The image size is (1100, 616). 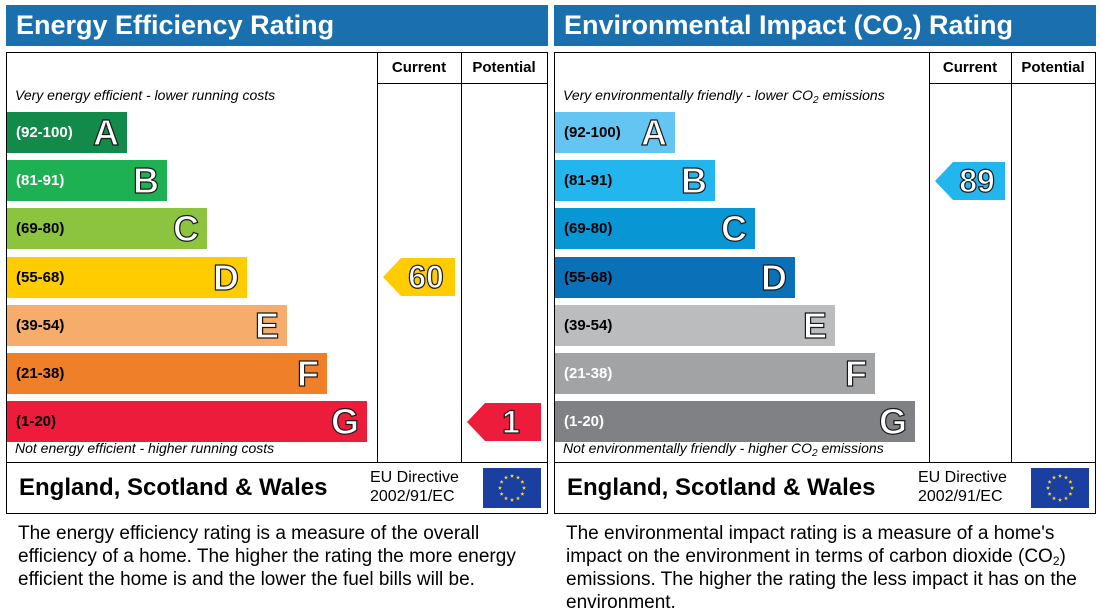 What do you see at coordinates (825, 25) in the screenshot?
I see `panel-title: Environmental Impact (CO2) Rating` at bounding box center [825, 25].